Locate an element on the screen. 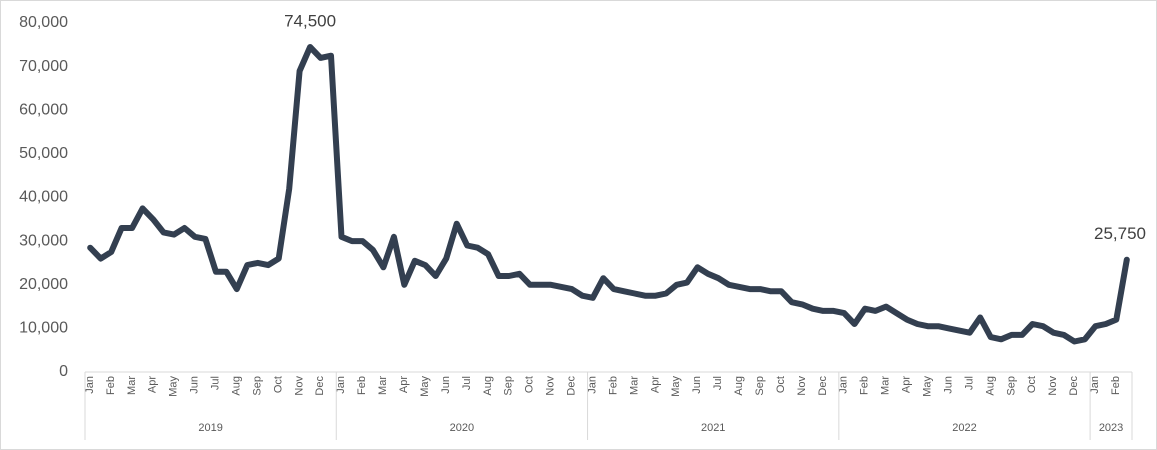 This screenshot has width=1157, height=450. year-label: 2019 is located at coordinates (210, 428).